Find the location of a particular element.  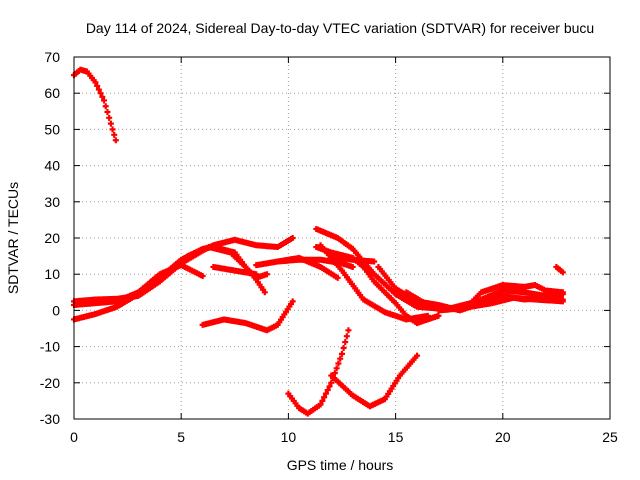

series-track-j is located at coordinates (318, 372).